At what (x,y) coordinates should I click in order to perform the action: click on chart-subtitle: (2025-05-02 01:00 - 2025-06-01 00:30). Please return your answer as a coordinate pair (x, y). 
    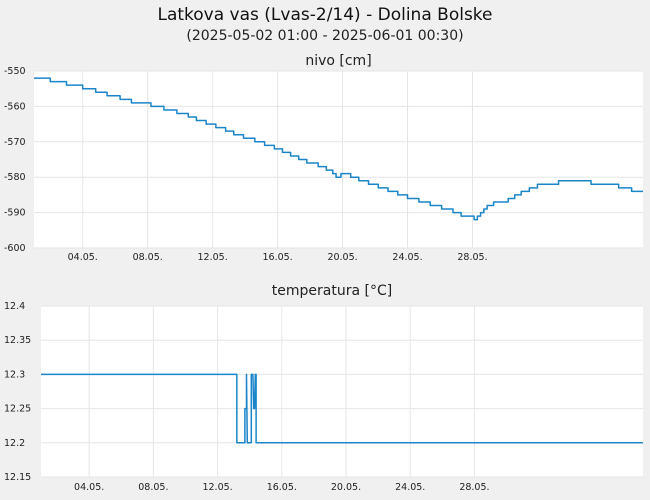
    Looking at the image, I should click on (324, 36).